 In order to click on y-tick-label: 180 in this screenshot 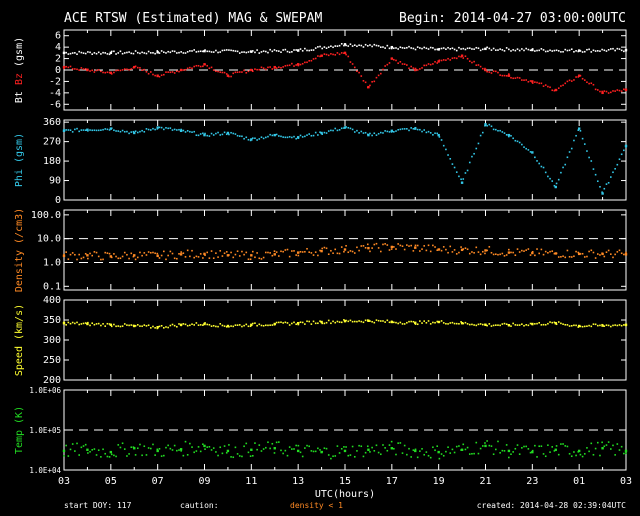, I will do `click(52, 161)`.